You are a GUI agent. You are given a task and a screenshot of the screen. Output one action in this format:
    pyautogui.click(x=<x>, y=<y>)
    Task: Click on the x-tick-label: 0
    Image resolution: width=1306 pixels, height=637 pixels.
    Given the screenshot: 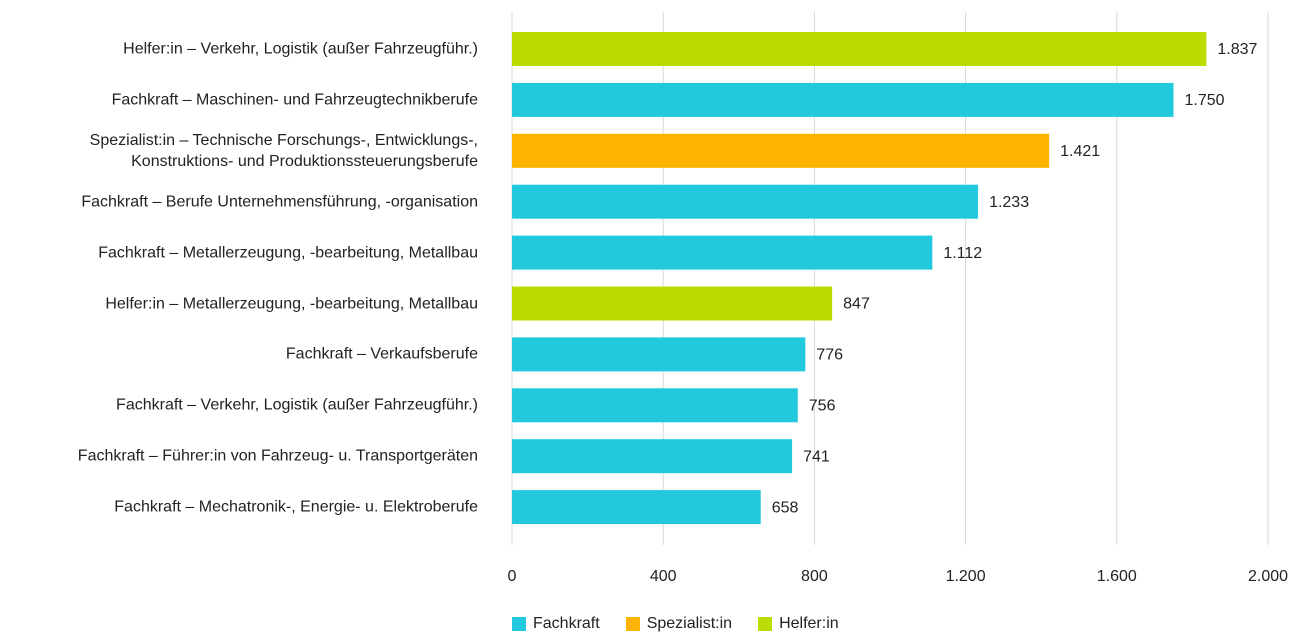 What is the action you would take?
    pyautogui.click(x=512, y=576)
    